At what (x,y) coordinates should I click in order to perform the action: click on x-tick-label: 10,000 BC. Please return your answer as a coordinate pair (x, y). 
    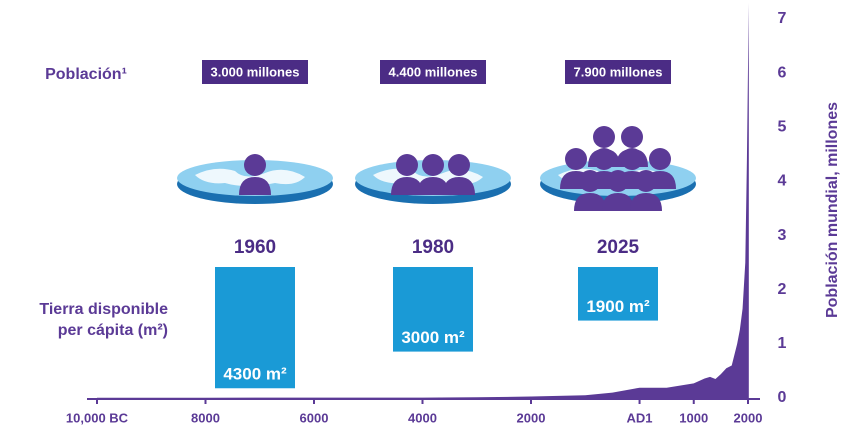
    Looking at the image, I should click on (97, 417).